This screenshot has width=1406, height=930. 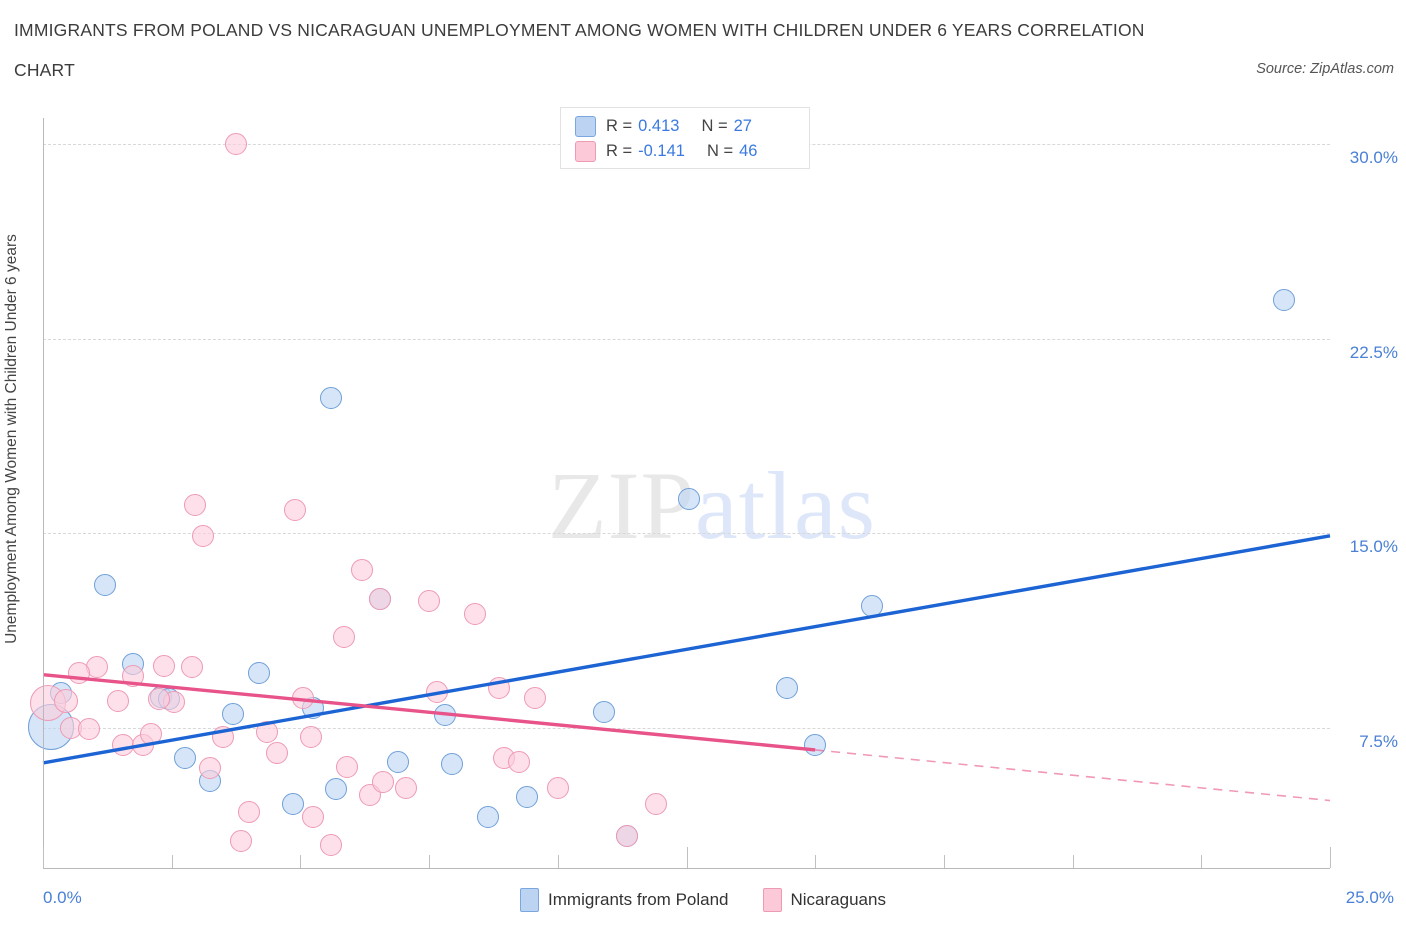 I want to click on correlation-stats-box: R = 0.413 N = 27 R = -0.141 N = 46, so click(x=685, y=138).